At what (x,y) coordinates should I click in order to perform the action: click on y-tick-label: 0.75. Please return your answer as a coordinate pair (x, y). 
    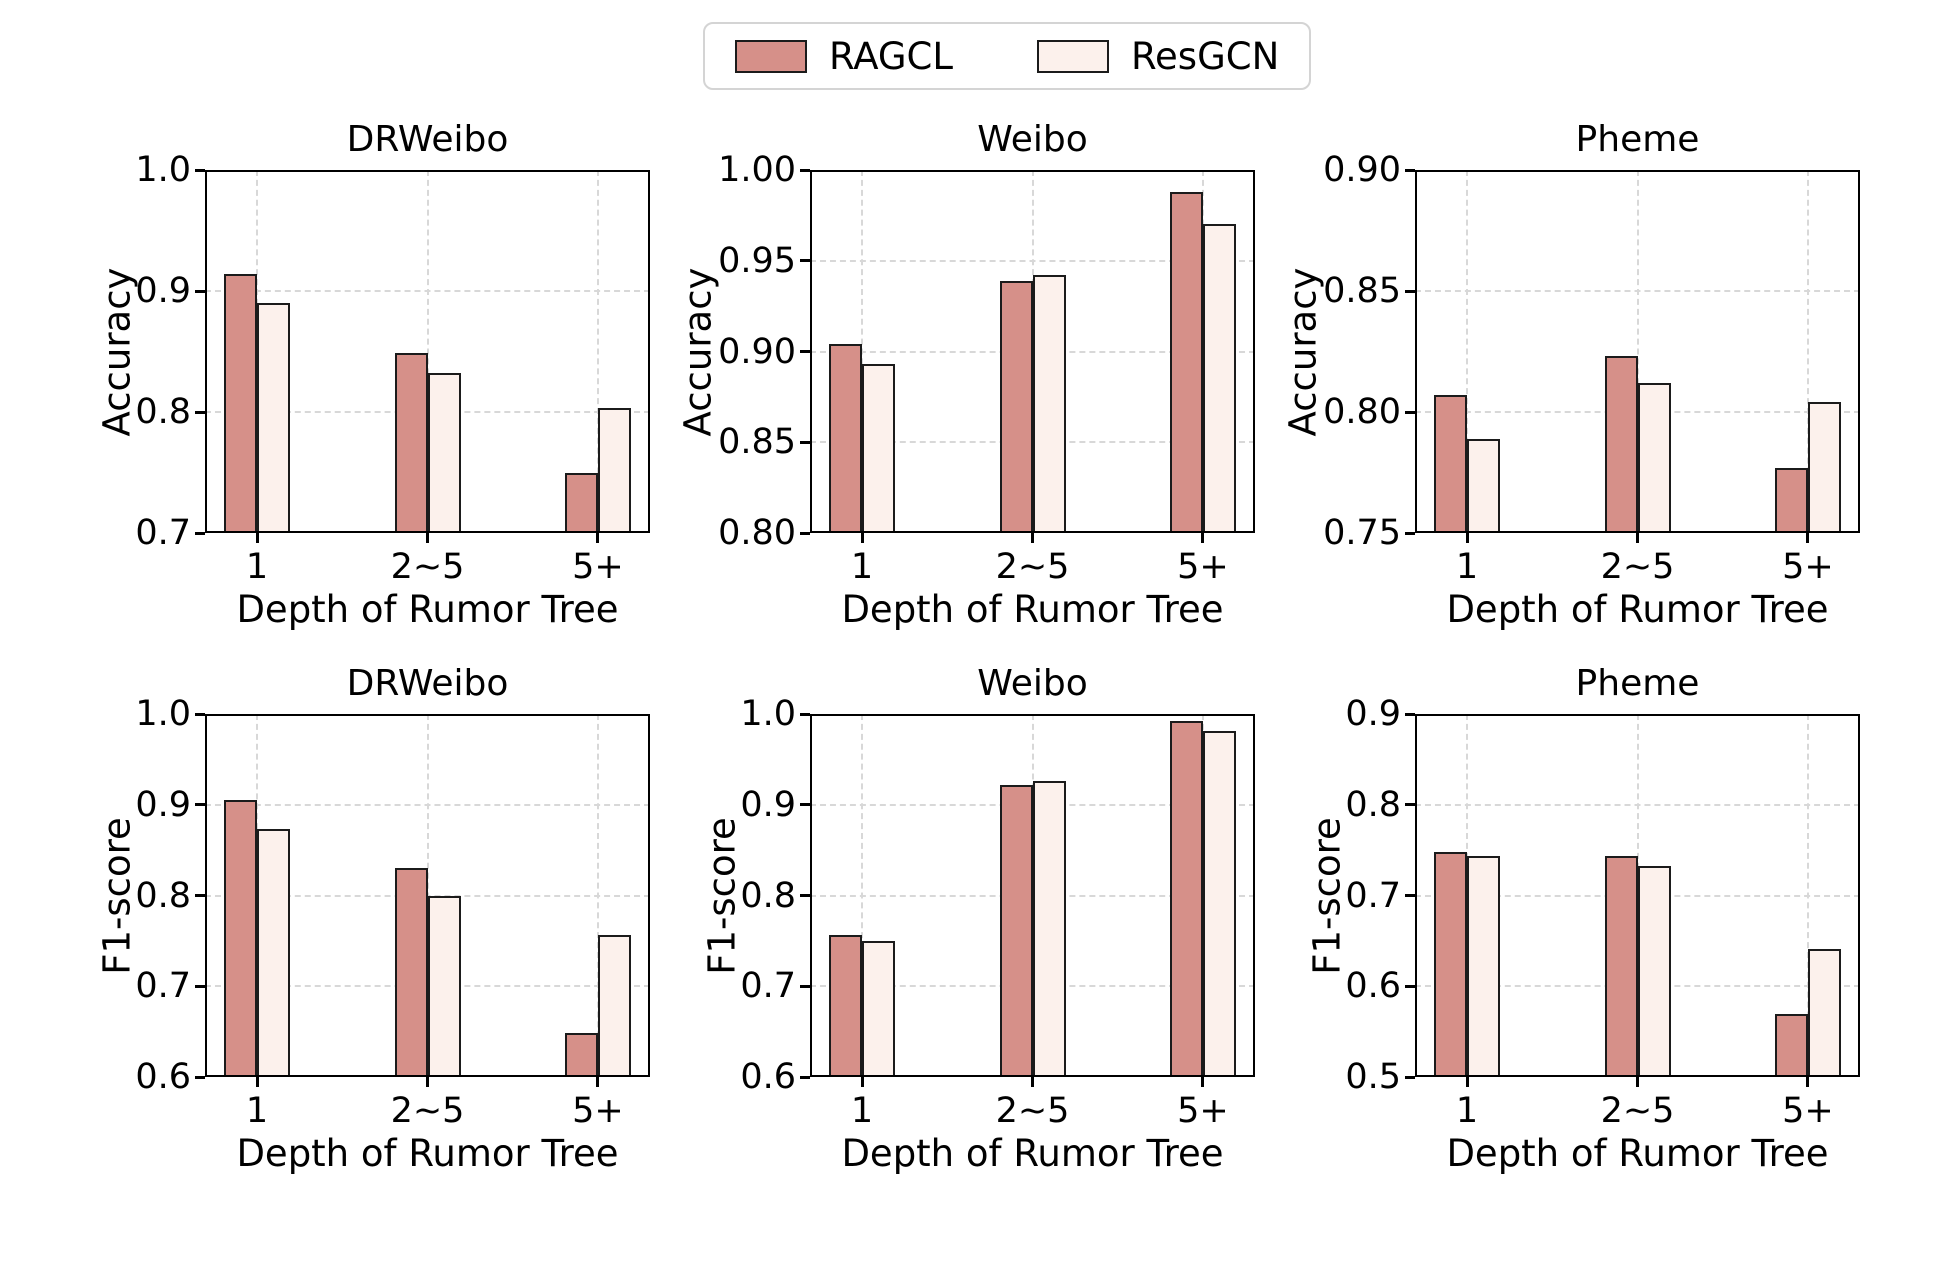
    Looking at the image, I should click on (1362, 533).